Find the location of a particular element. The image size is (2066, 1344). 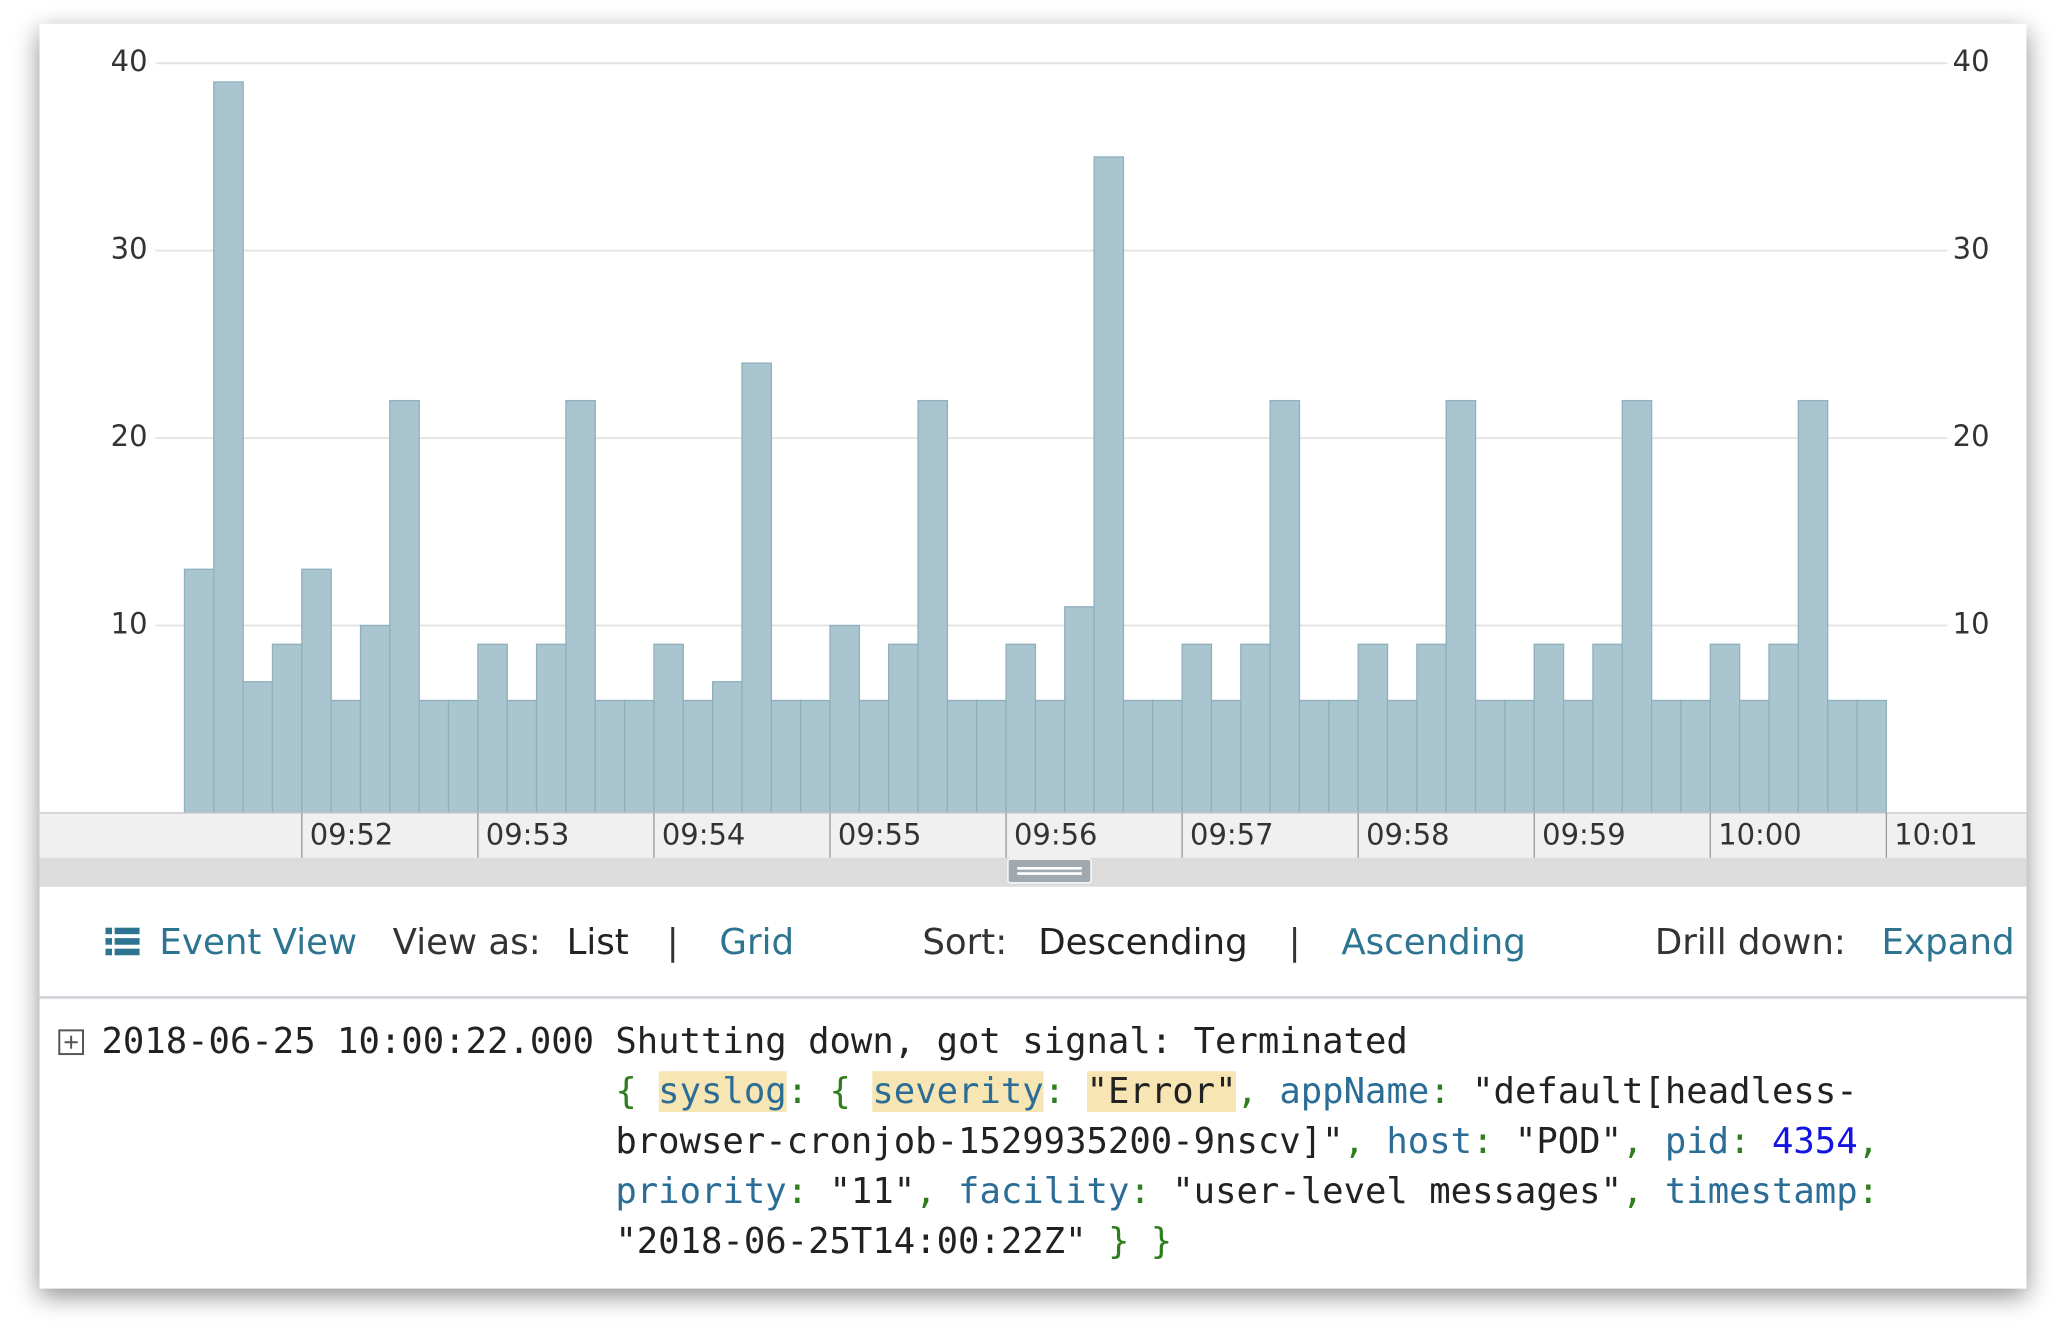

view-label: View as: is located at coordinates (466, 943).